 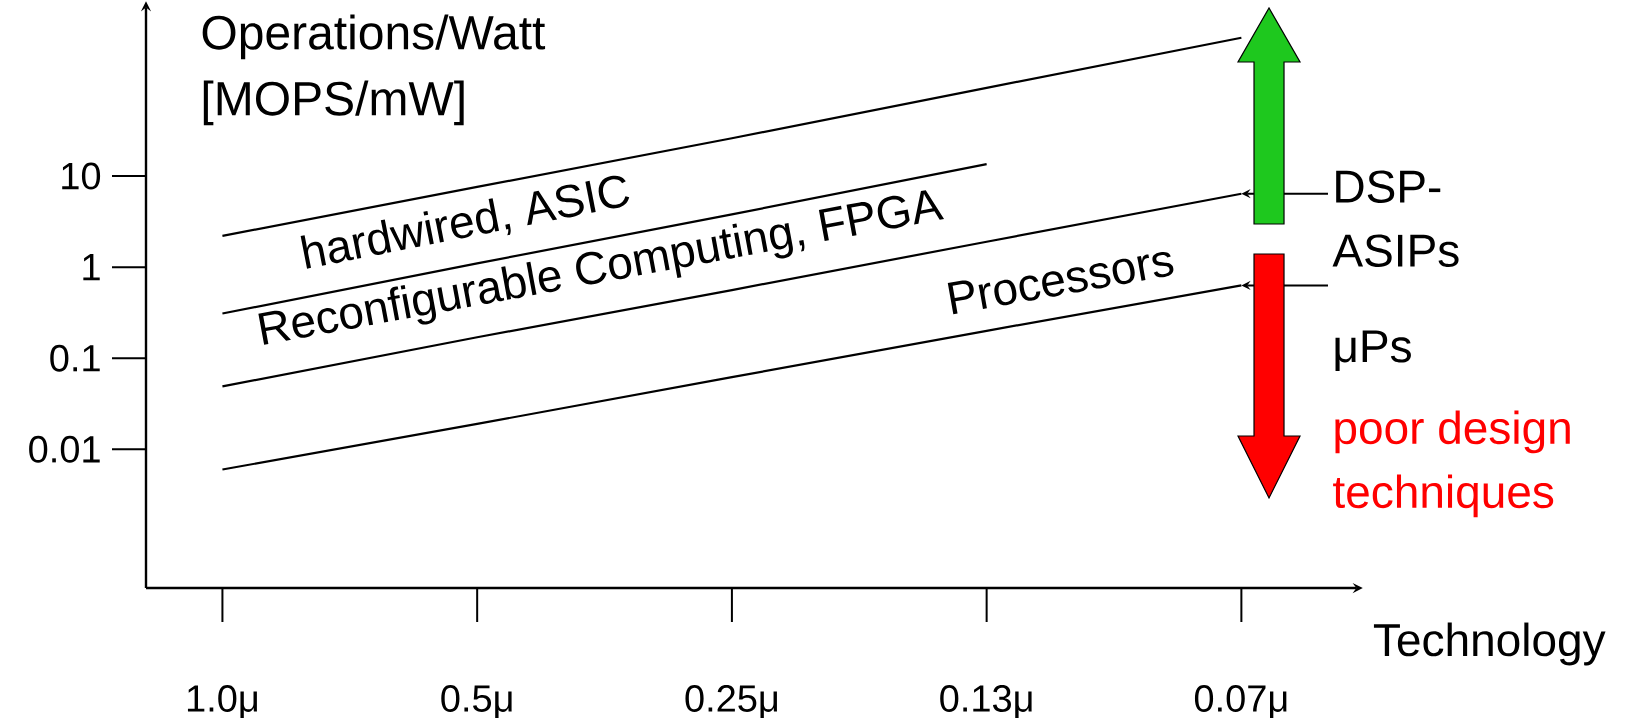 What do you see at coordinates (374, 70) in the screenshot?
I see `y-axis-title: Operations/Watt [MOPS/mW]` at bounding box center [374, 70].